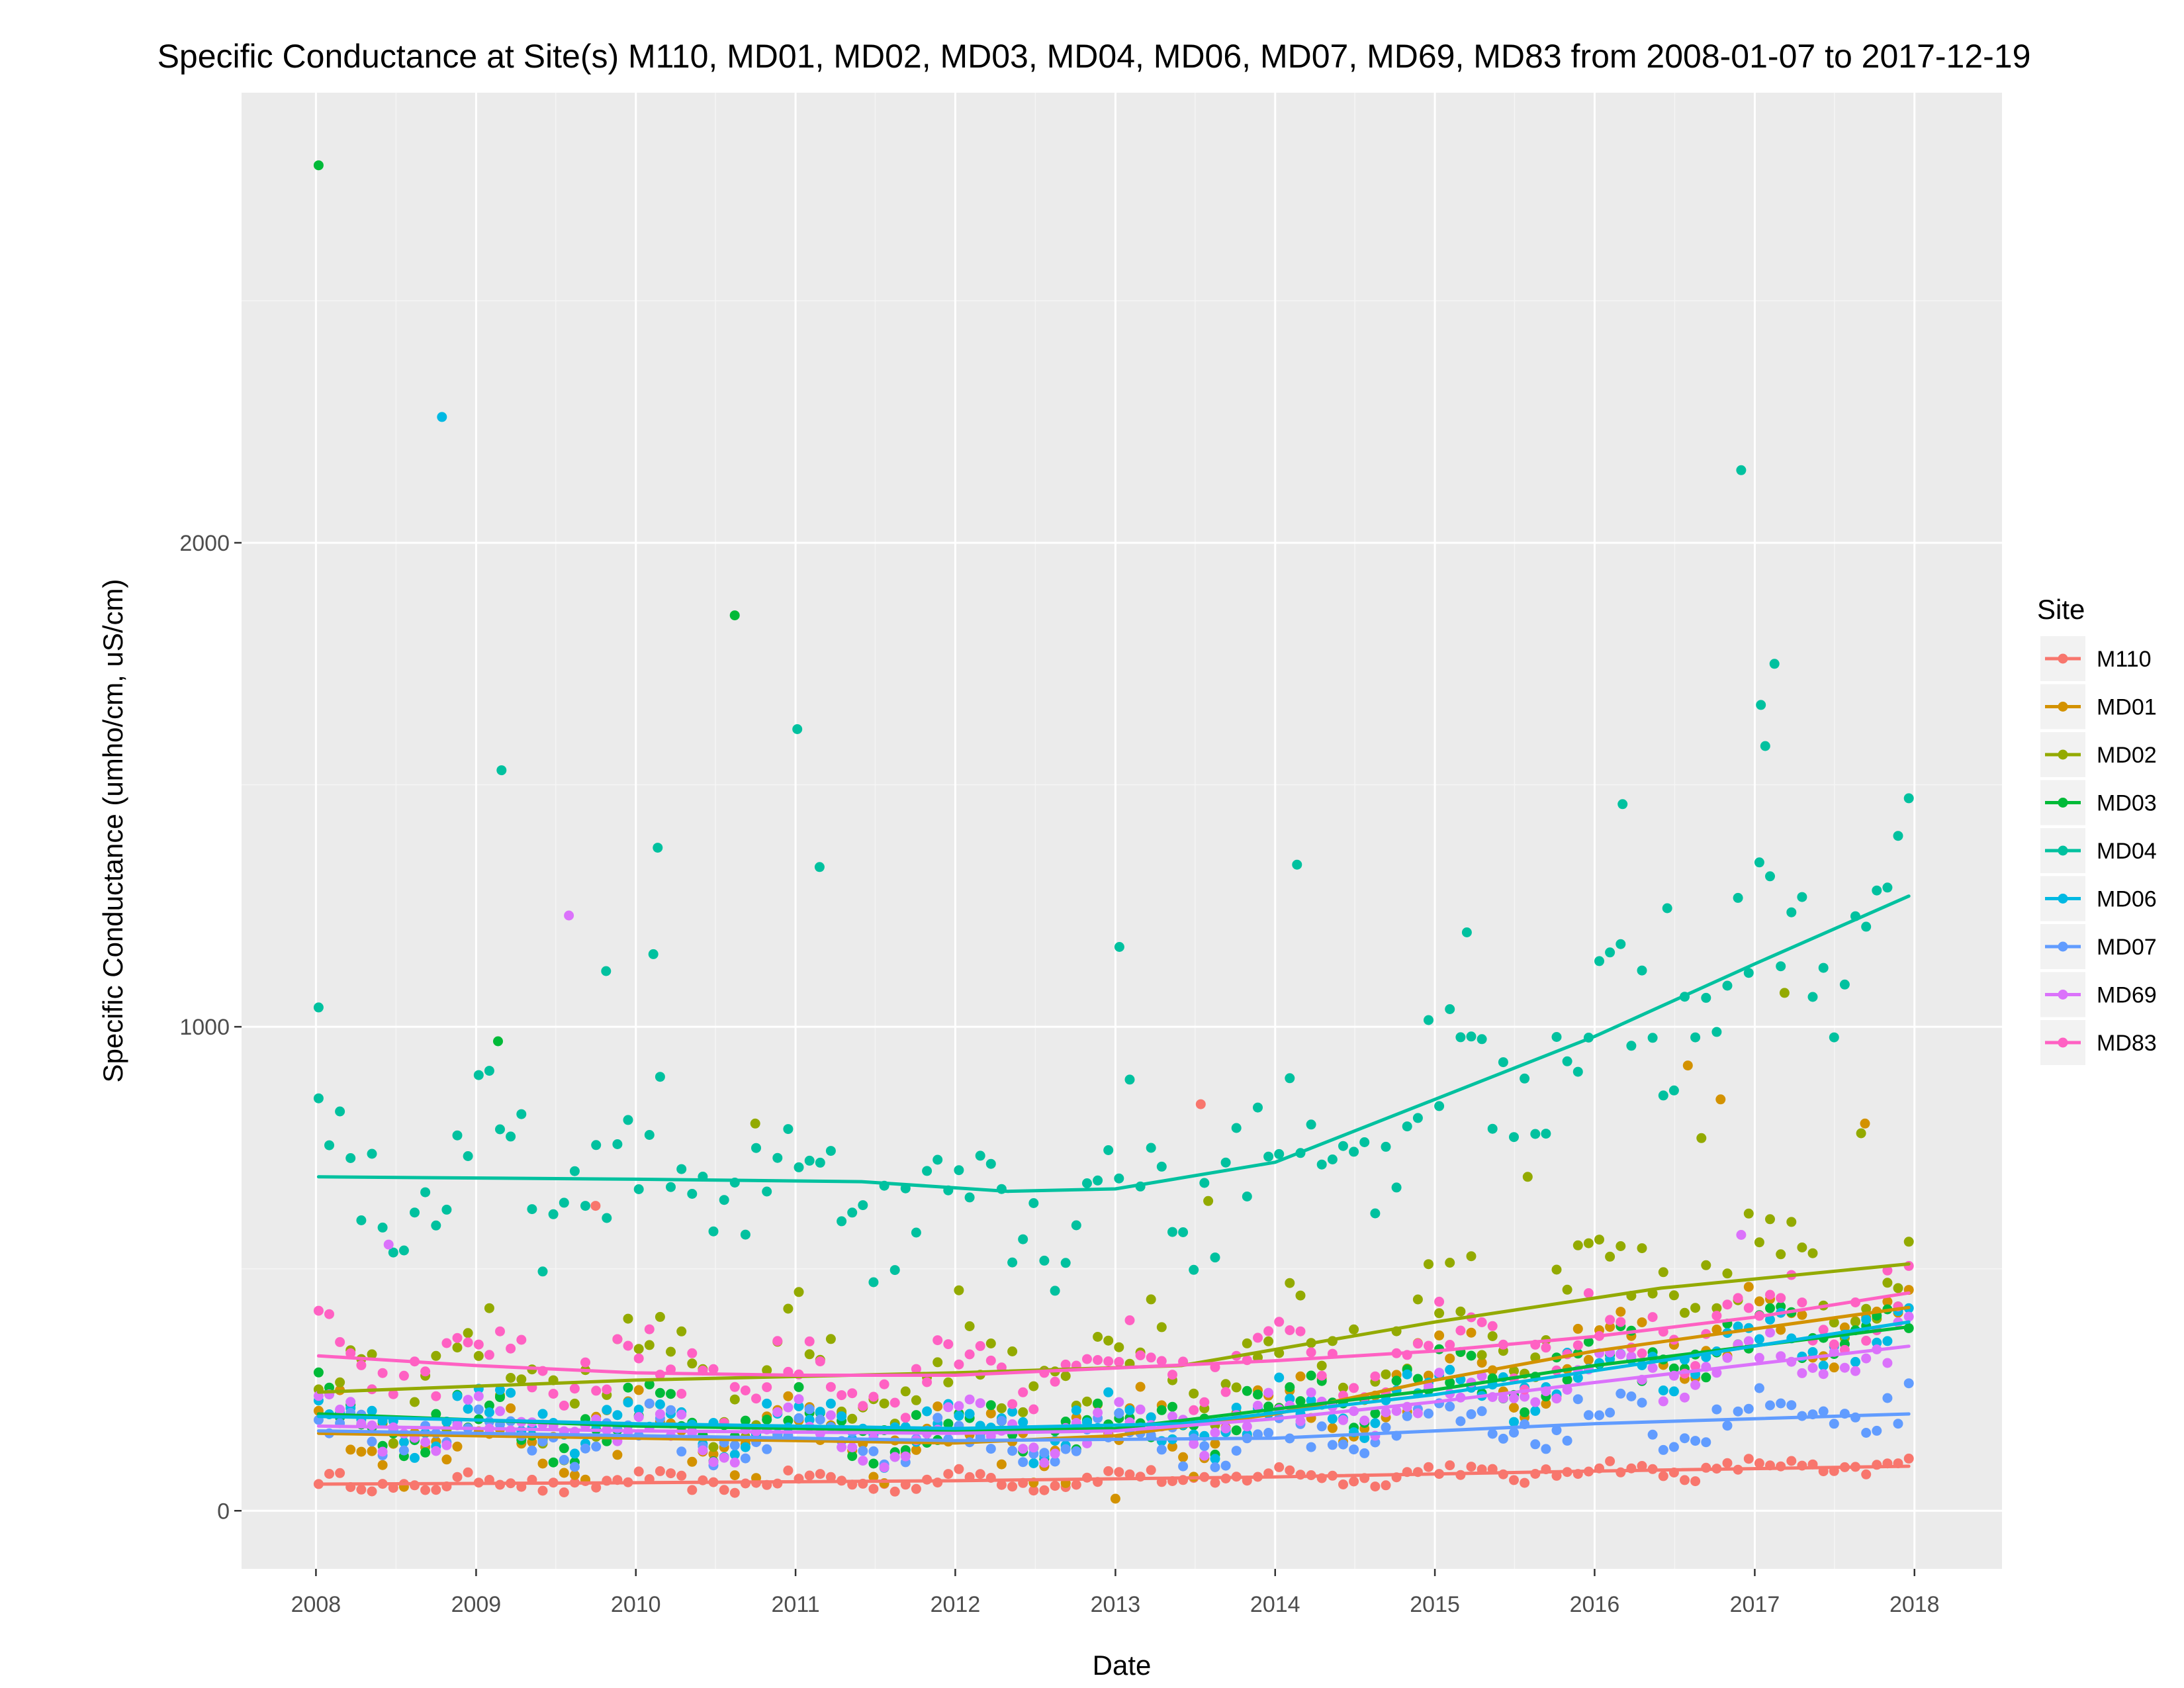 The image size is (2184, 1688). Describe the element at coordinates (1113, 1379) in the screenshot. I see `trend-line-md03` at that location.